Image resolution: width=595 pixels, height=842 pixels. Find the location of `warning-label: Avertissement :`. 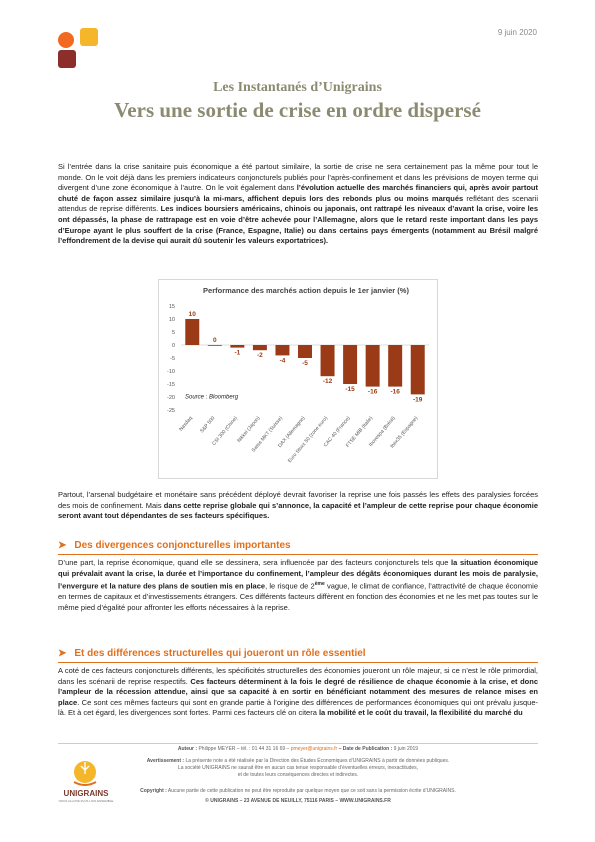

warning-label: Avertissement : is located at coordinates (165, 761).